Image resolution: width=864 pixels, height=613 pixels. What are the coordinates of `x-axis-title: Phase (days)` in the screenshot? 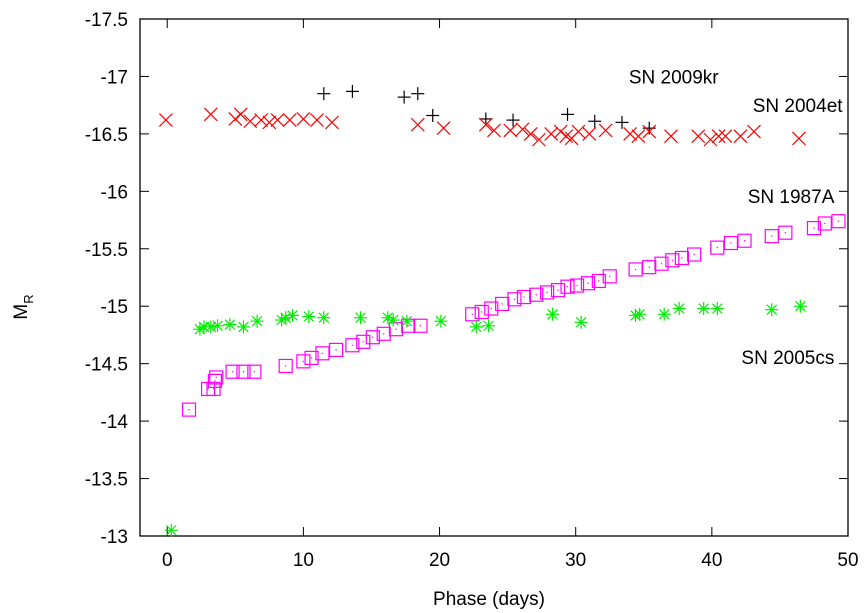 It's located at (489, 599).